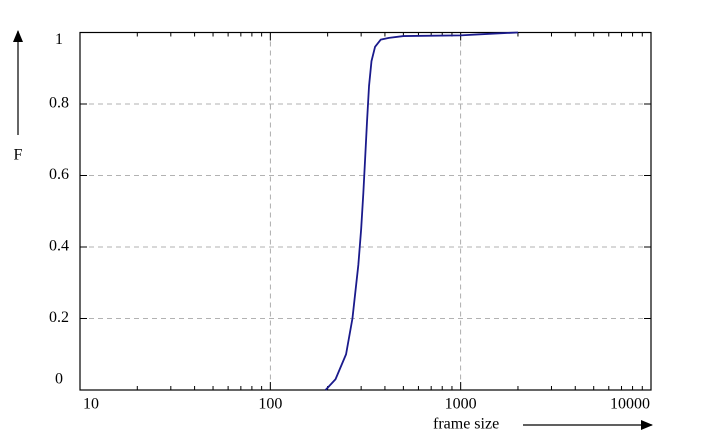 This screenshot has width=702, height=445. Describe the element at coordinates (59, 174) in the screenshot. I see `y-tick-label: 0.6` at that location.